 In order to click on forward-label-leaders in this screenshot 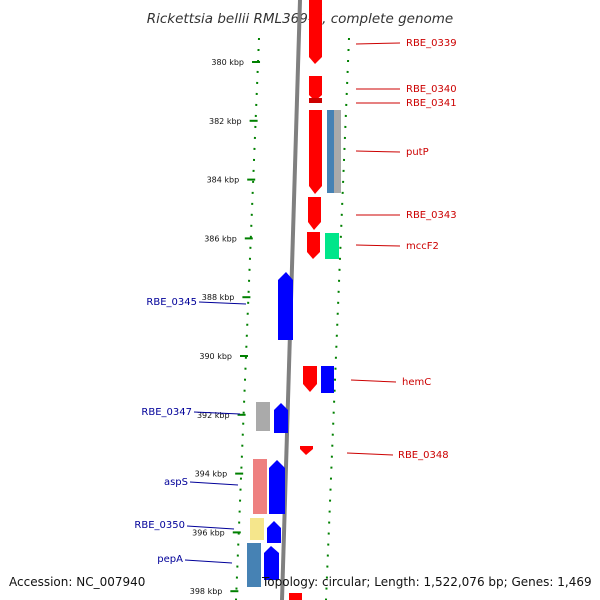, I will do `click(373, 249)`.